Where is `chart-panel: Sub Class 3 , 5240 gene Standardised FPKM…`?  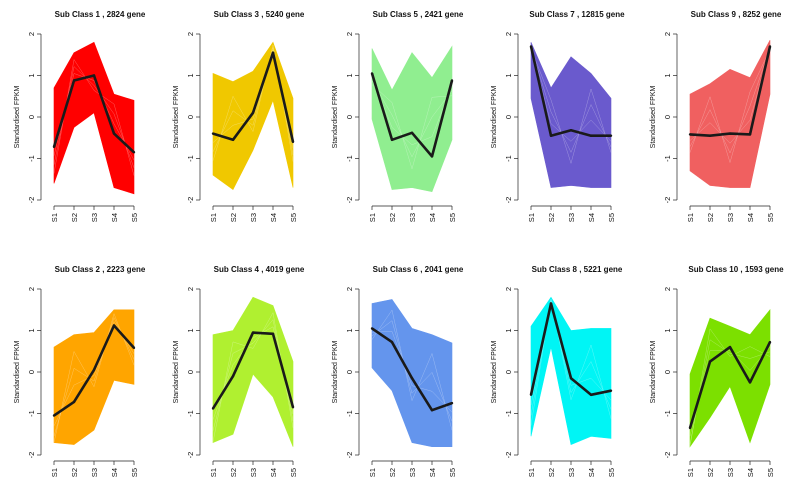
chart-panel: Sub Class 3 , 5240 gene Standardised FPKM… is located at coordinates (238, 119).